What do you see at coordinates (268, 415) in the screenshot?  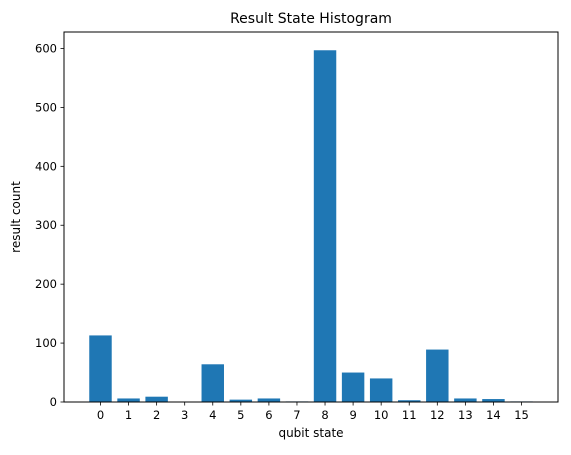 I see `x-tick-label: 6` at bounding box center [268, 415].